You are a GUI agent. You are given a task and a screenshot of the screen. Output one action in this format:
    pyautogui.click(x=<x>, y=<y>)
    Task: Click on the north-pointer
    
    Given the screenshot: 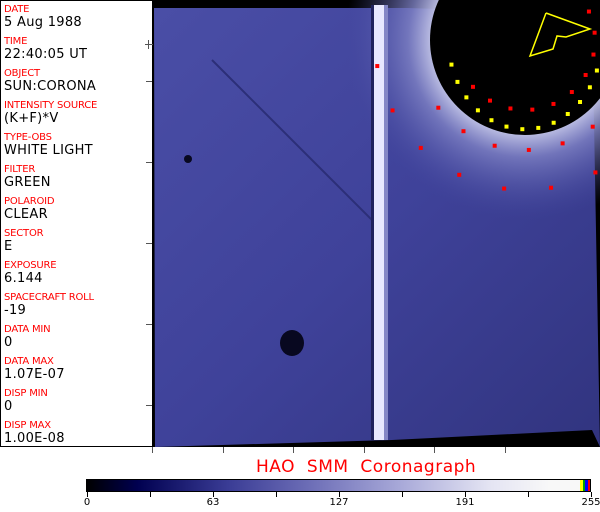 What is the action you would take?
    pyautogui.click(x=560, y=35)
    